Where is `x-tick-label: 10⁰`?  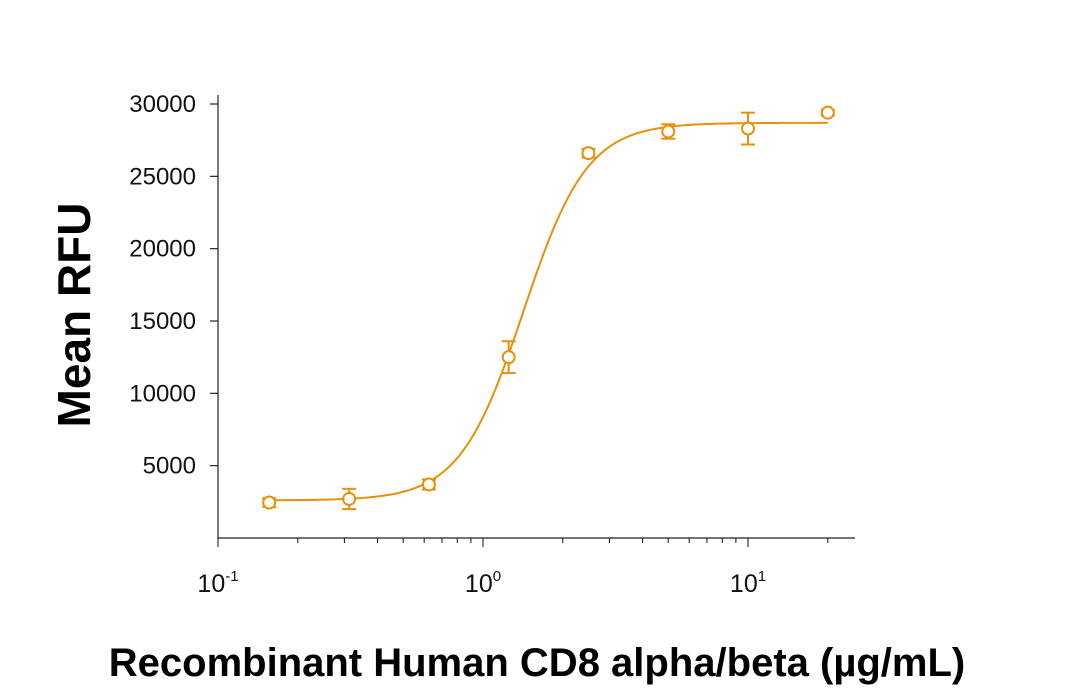
x-tick-label: 10⁰ is located at coordinates (483, 583).